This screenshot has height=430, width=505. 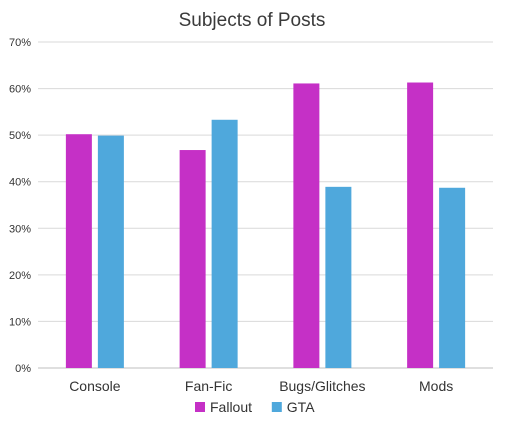 What do you see at coordinates (208, 386) in the screenshot?
I see `x-category-label: Fan-Fic` at bounding box center [208, 386].